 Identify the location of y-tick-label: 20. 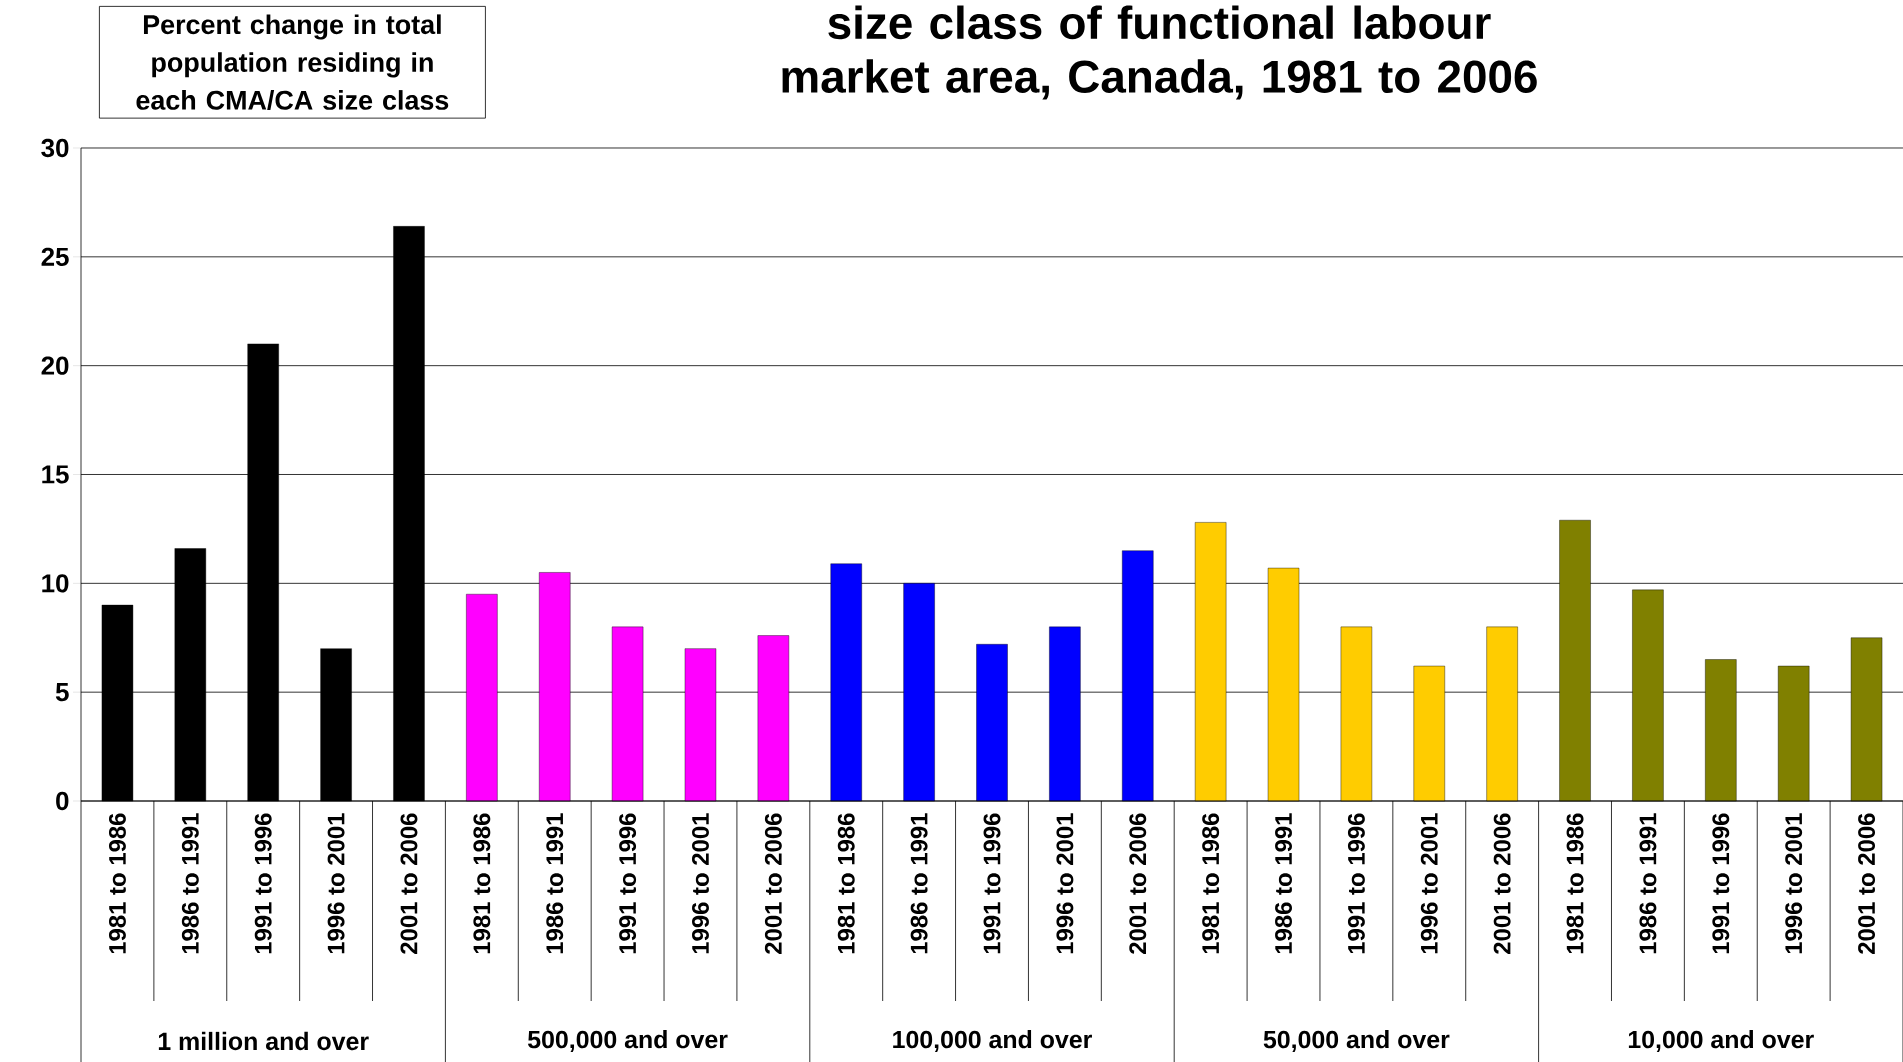
(55, 365).